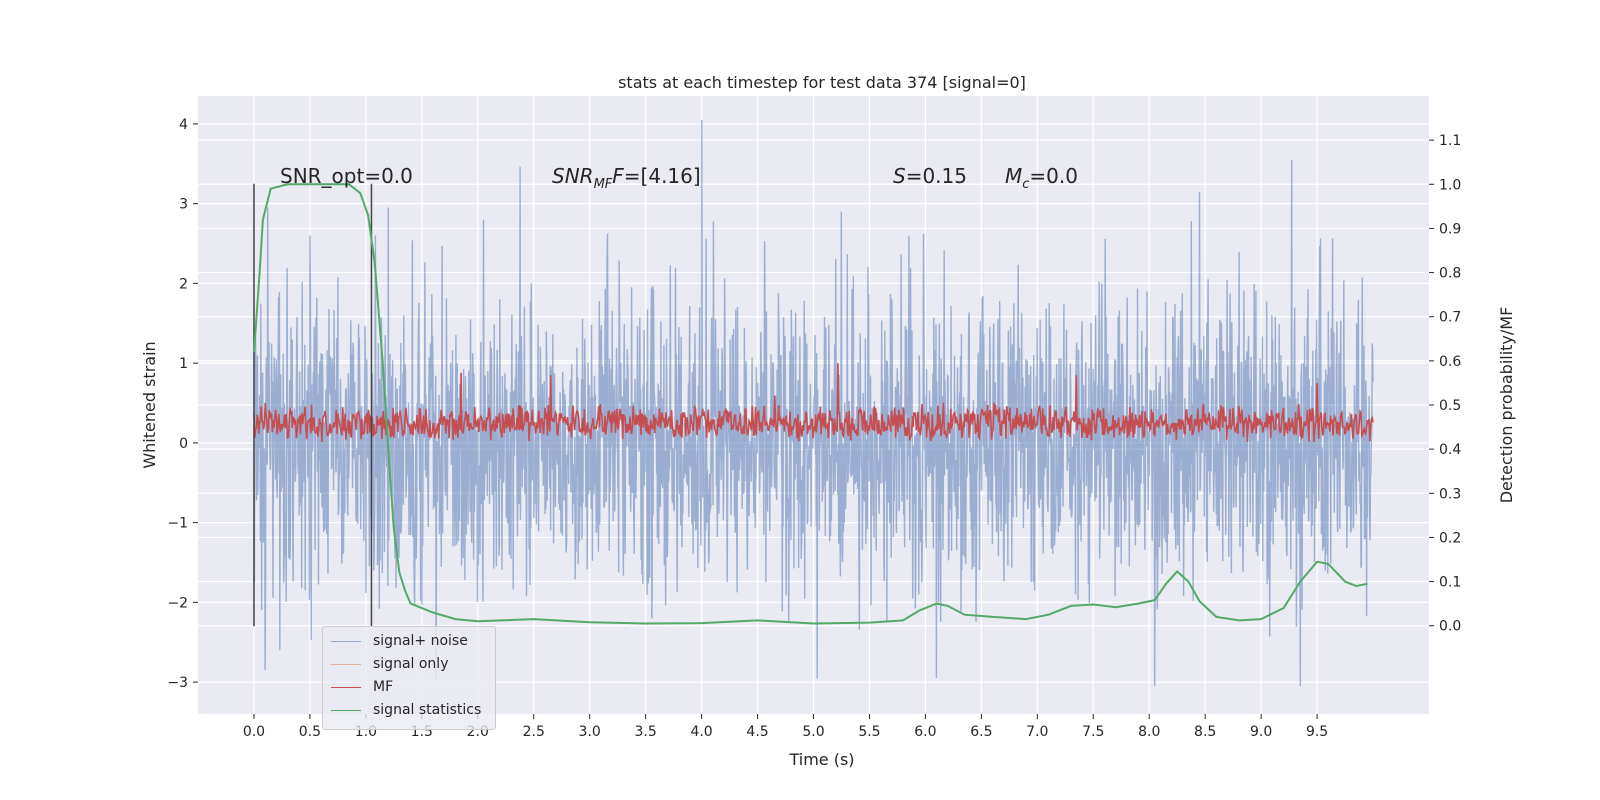 Image resolution: width=1600 pixels, height=800 pixels. I want to click on y2-tick-label: 0.2, so click(1450, 538).